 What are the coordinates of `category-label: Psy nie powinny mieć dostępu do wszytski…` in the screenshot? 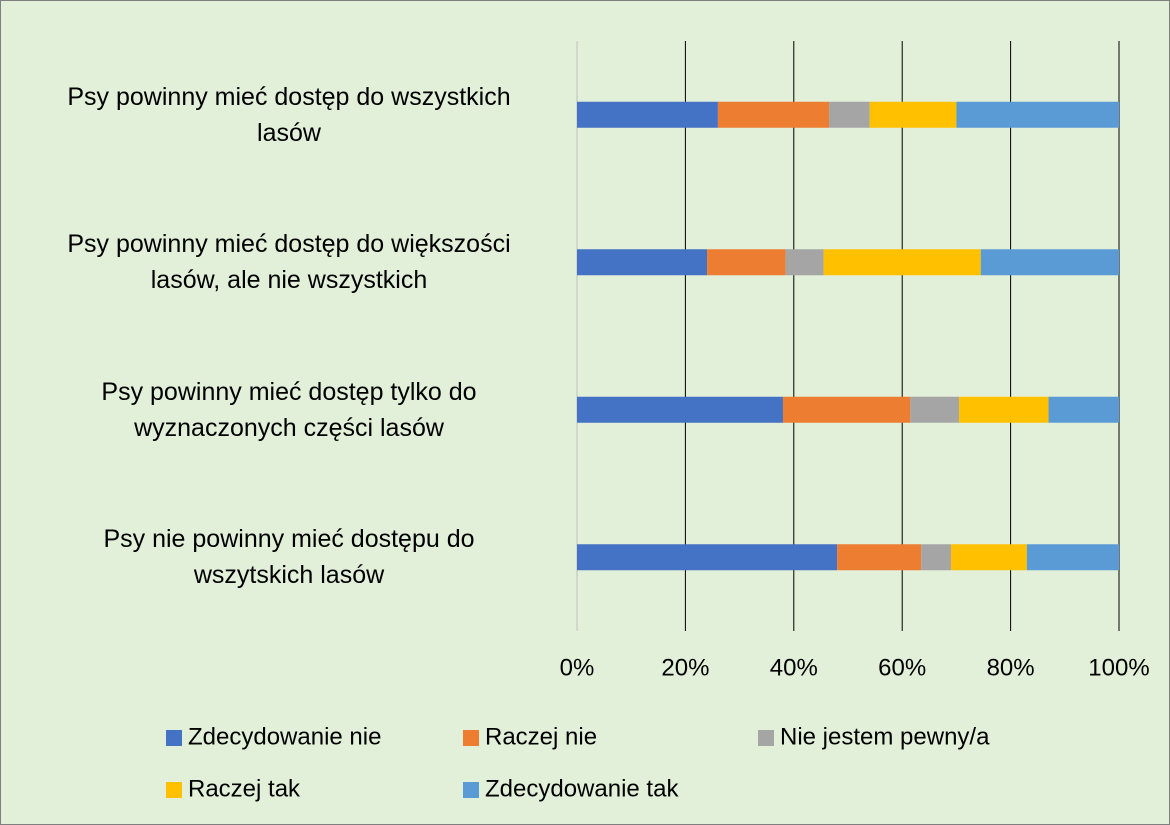 It's located at (289, 557).